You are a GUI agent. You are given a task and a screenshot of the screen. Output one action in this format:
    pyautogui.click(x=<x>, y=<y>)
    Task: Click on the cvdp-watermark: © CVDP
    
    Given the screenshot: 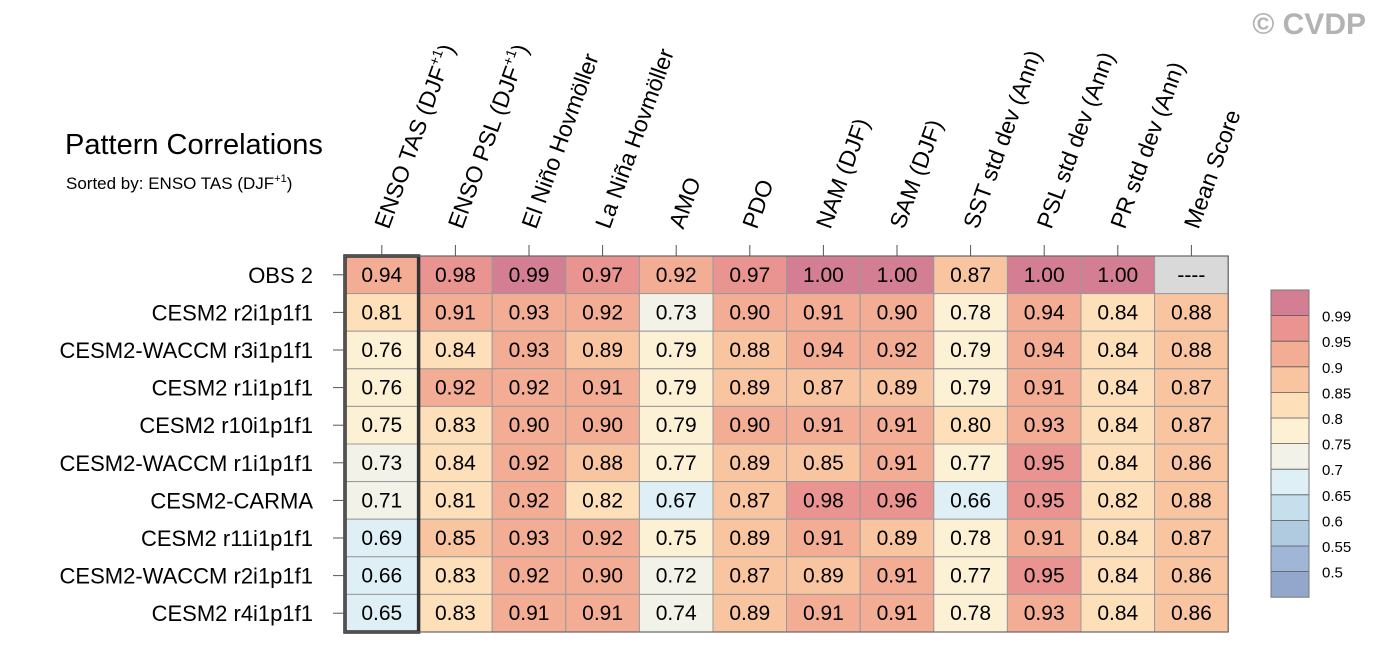 What is the action you would take?
    pyautogui.click(x=1309, y=24)
    